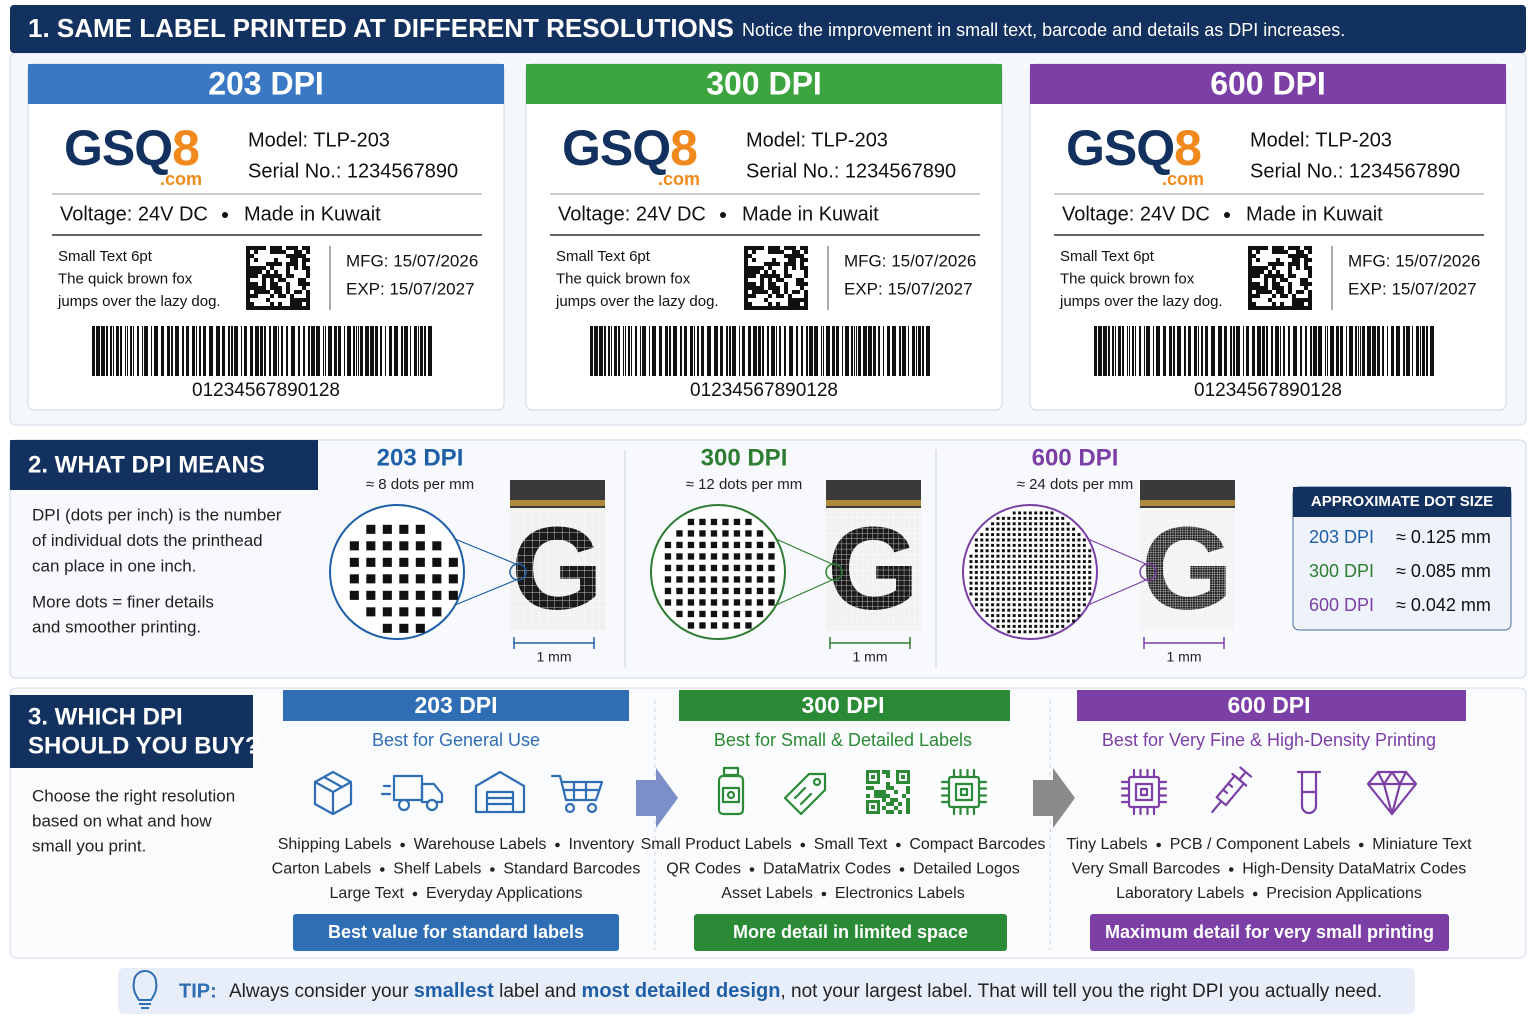 Image resolution: width=1536 pixels, height=1024 pixels. Describe the element at coordinates (1148, 572) in the screenshot. I see `focus-ring` at that location.